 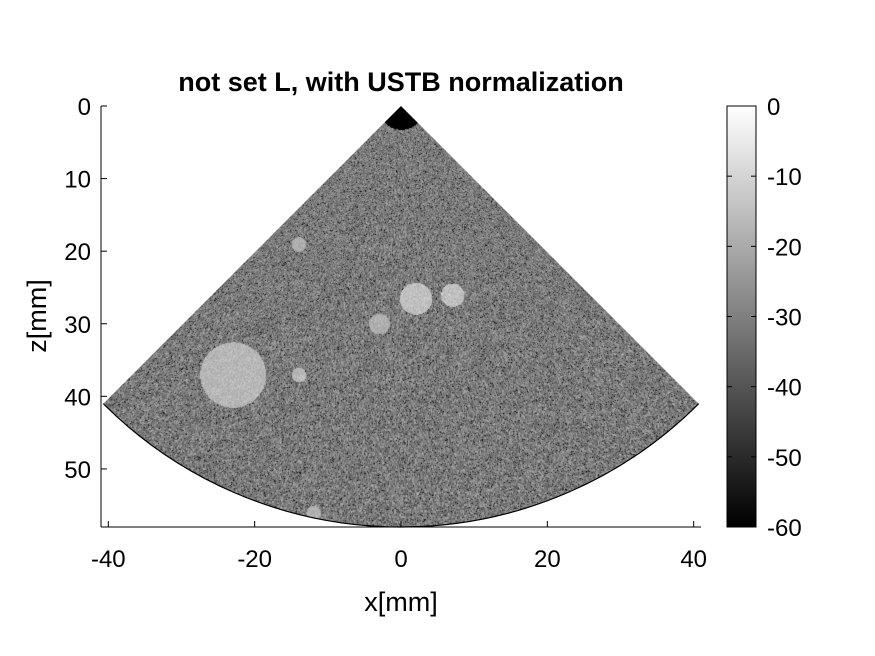 I want to click on y-tick-label: 20, so click(x=77, y=252).